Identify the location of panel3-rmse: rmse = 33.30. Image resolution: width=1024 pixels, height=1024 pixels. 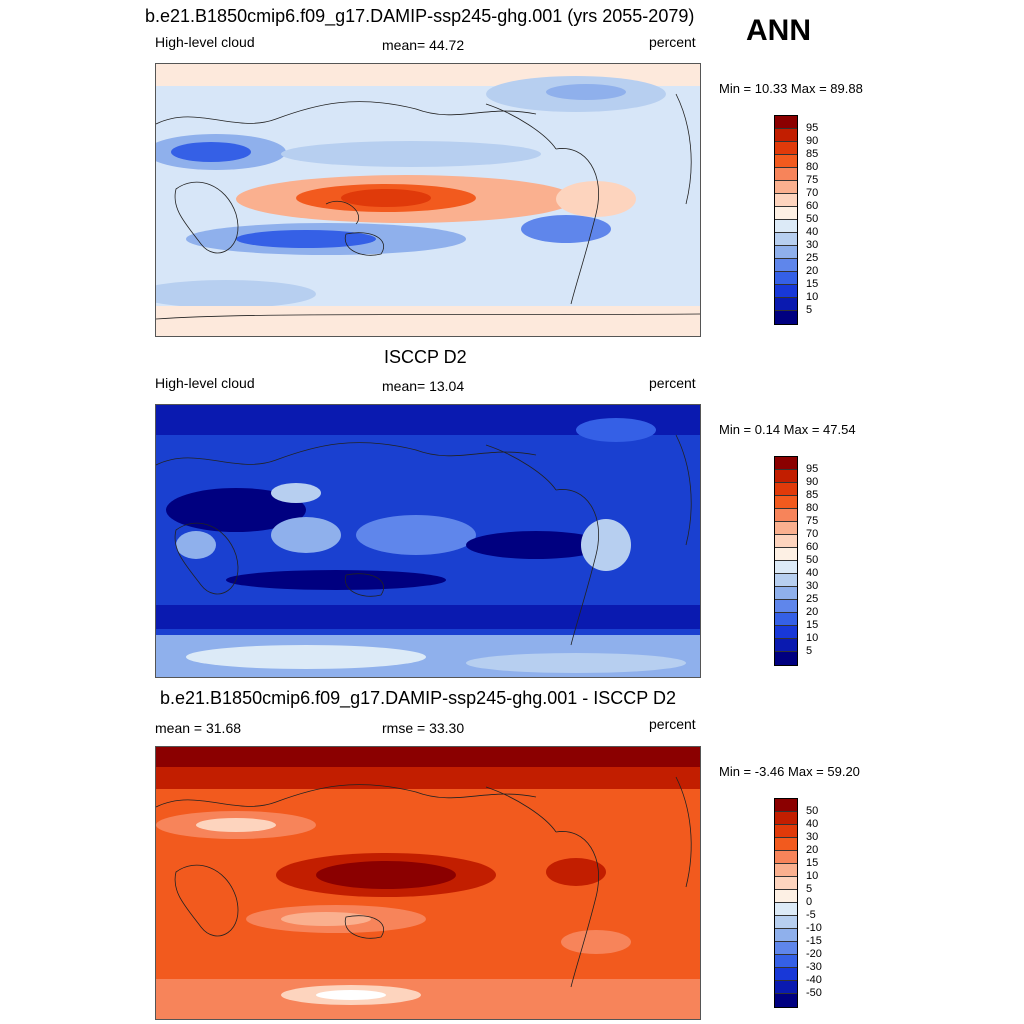
(423, 728).